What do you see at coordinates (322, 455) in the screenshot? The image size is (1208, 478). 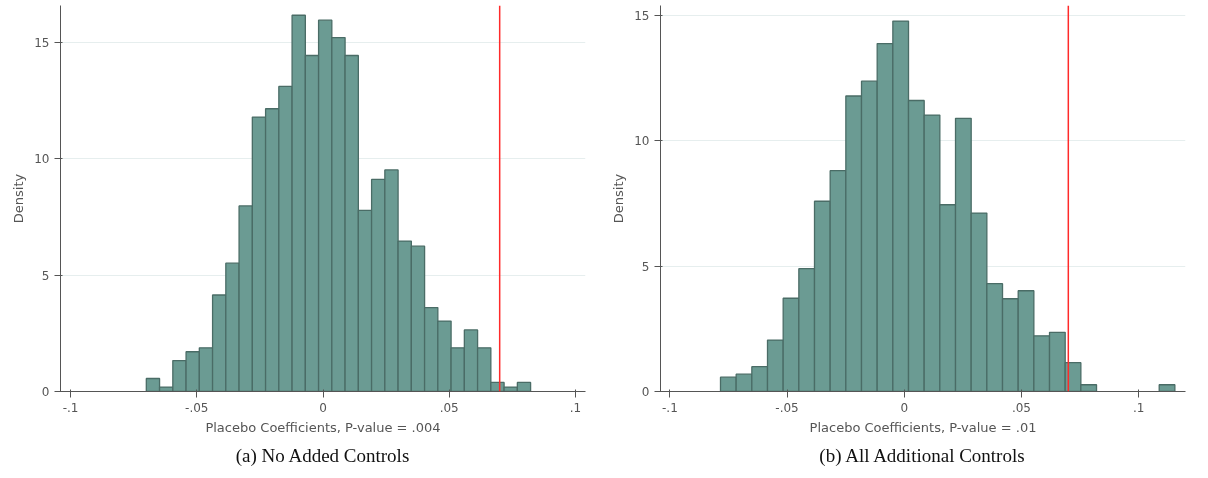 I see `text: (a) No Added Controls` at bounding box center [322, 455].